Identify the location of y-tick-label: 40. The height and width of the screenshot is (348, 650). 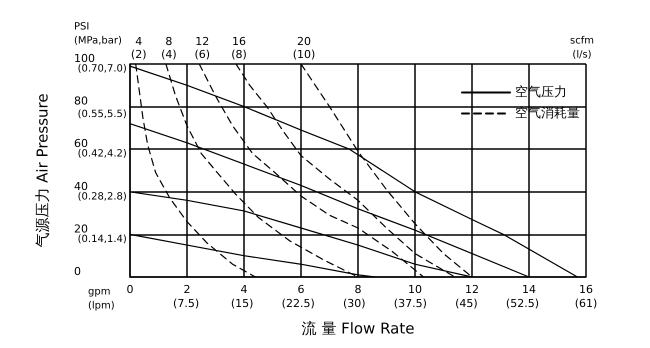
(81, 186).